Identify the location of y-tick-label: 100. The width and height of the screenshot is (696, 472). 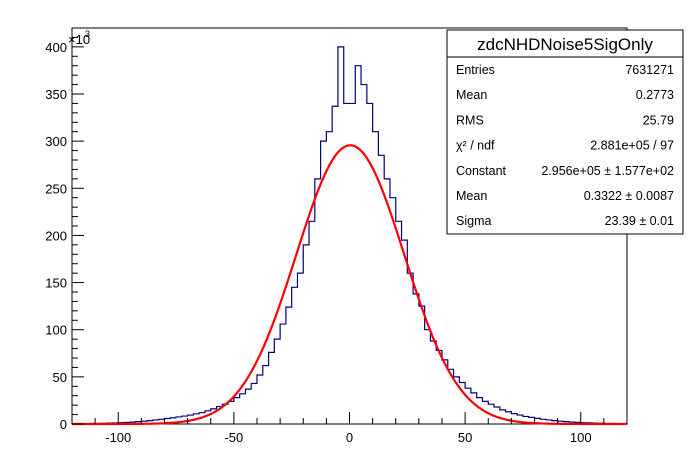
(56, 330).